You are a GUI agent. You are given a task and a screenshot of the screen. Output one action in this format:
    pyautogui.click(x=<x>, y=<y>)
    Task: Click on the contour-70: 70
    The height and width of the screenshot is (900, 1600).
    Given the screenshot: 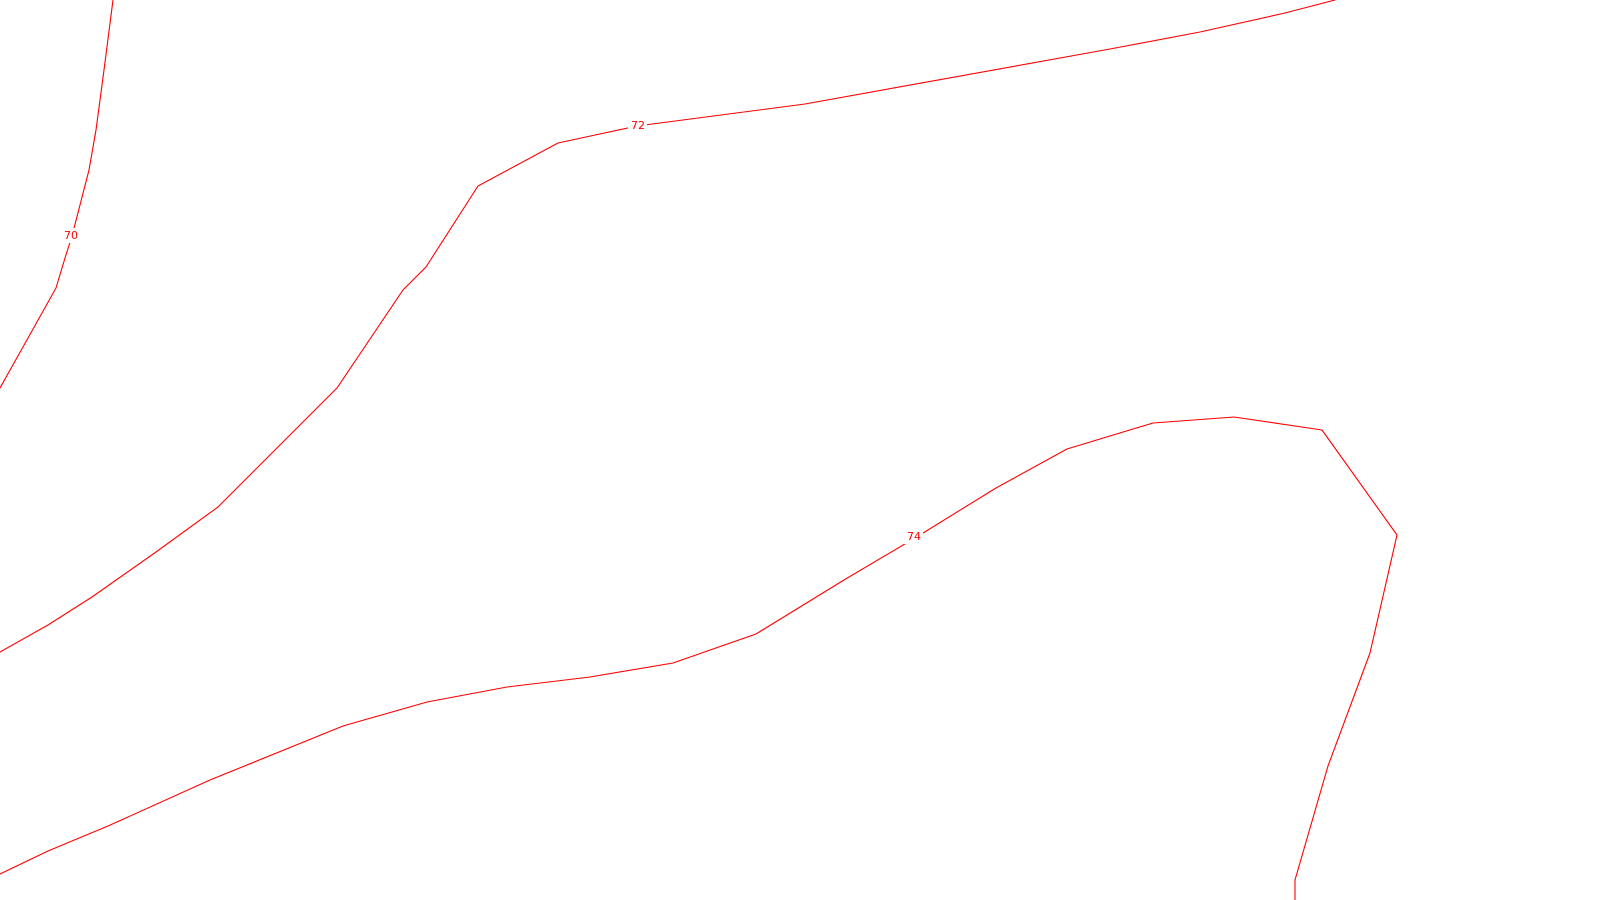 What is the action you would take?
    pyautogui.click(x=57, y=194)
    